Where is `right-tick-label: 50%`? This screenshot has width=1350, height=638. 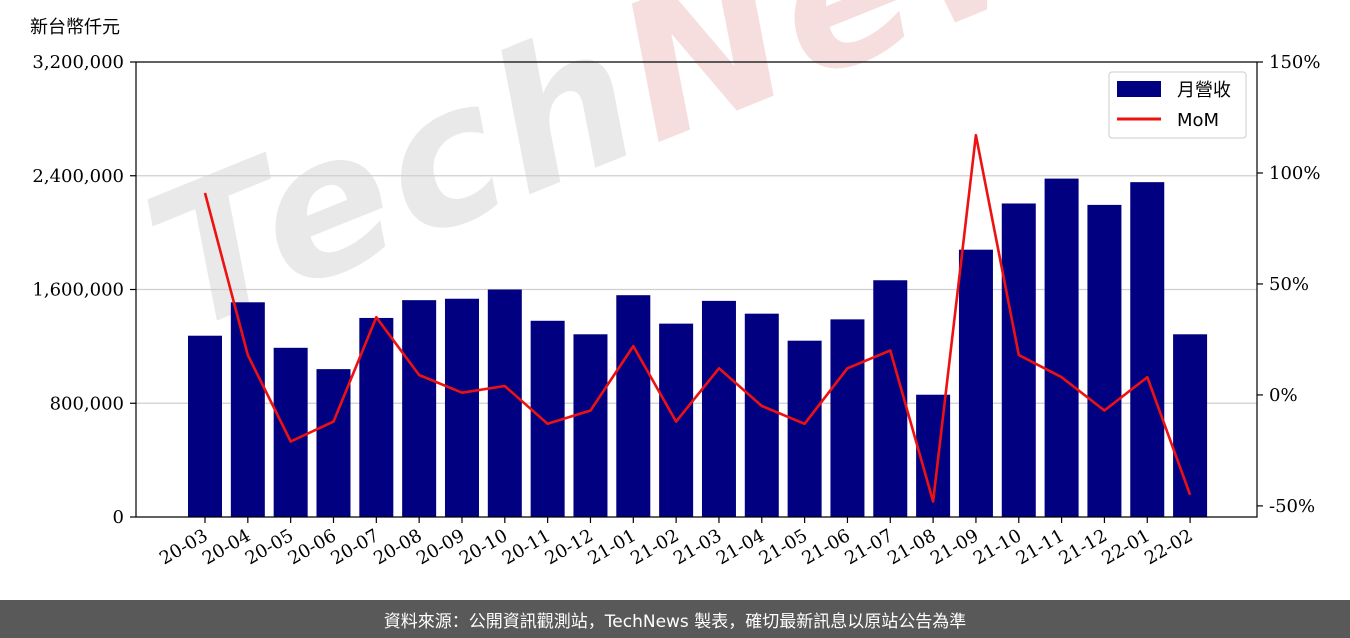
right-tick-label: 50% is located at coordinates (1289, 284).